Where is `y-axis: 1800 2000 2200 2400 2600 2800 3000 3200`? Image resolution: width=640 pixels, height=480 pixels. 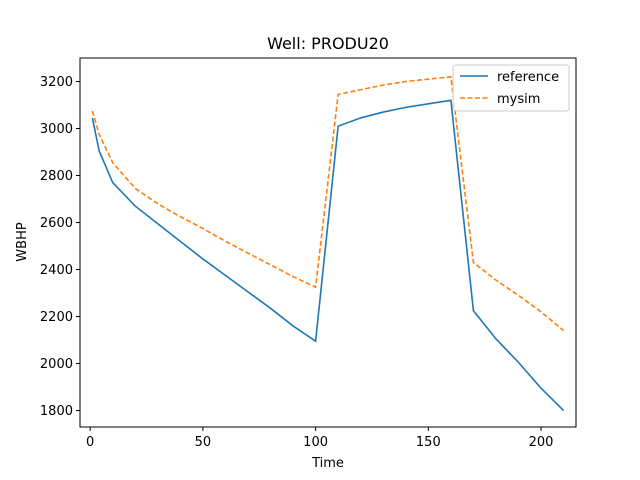 y-axis: 1800 2000 2200 2400 2600 2800 3000 3200 is located at coordinates (60, 247).